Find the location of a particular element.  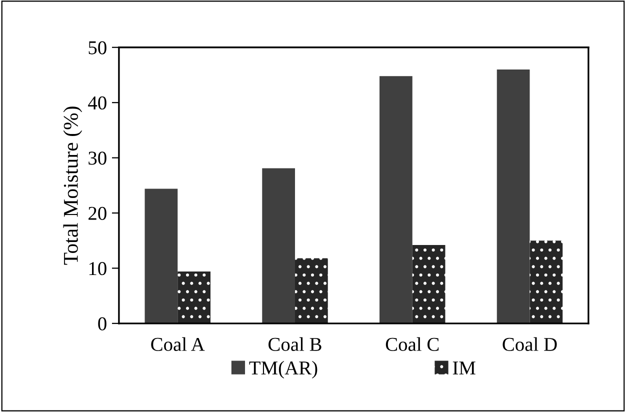

legend-label: TM(AR) is located at coordinates (283, 369).